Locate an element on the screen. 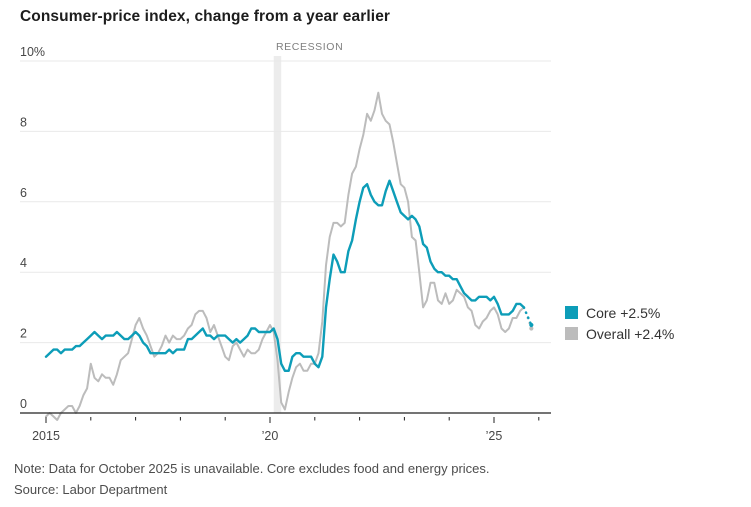  y-axis-label: 4 is located at coordinates (23, 263).